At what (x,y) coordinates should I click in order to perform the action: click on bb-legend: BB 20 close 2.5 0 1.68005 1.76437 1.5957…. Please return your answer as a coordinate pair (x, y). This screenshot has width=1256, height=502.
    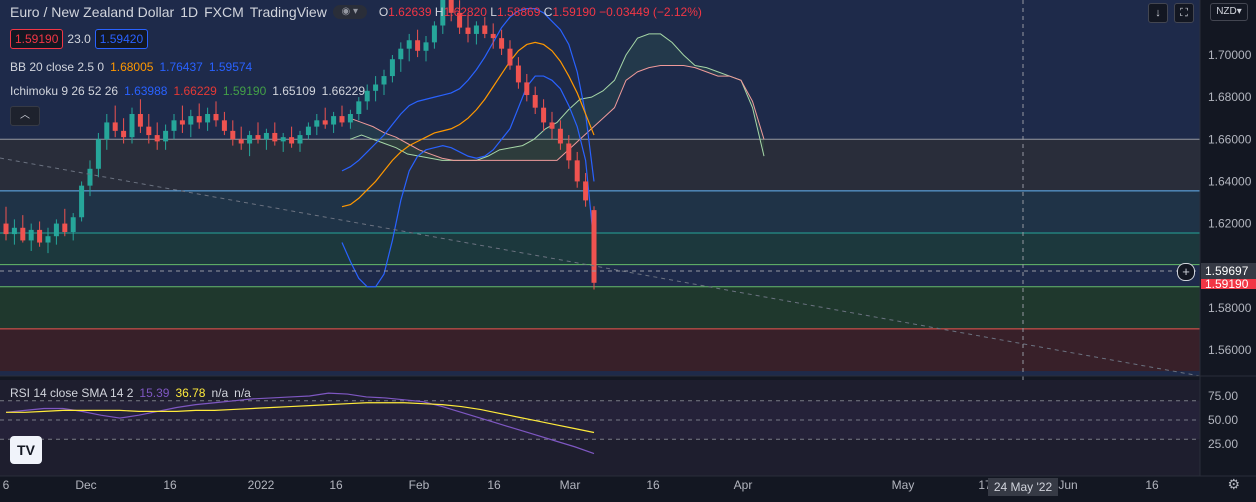
    Looking at the image, I should click on (131, 67).